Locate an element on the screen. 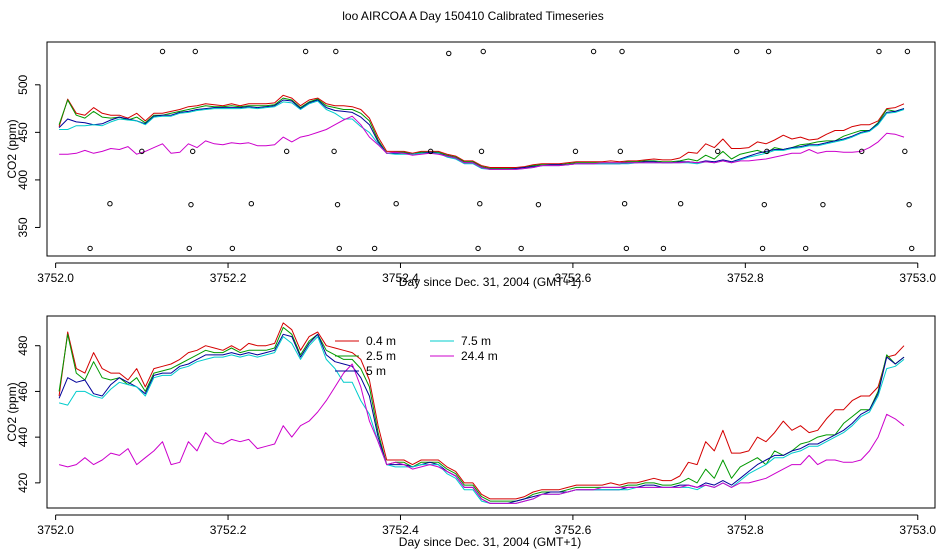 Image resolution: width=950 pixels, height=550 pixels. series-line-7-5-m is located at coordinates (482, 135).